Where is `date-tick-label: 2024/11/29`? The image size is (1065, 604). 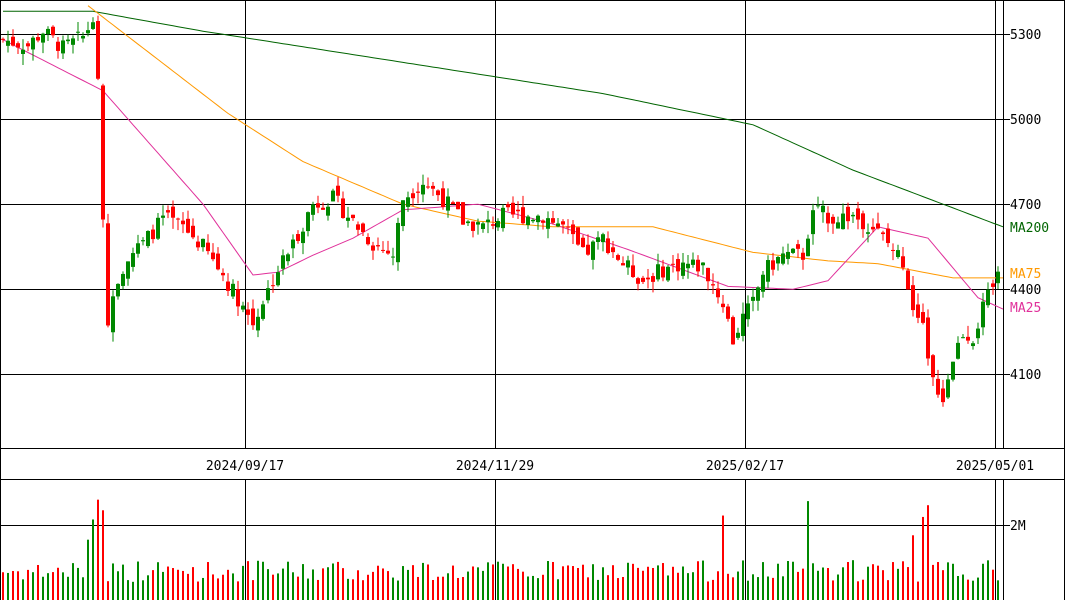
date-tick-label: 2024/11/29 is located at coordinates (495, 466).